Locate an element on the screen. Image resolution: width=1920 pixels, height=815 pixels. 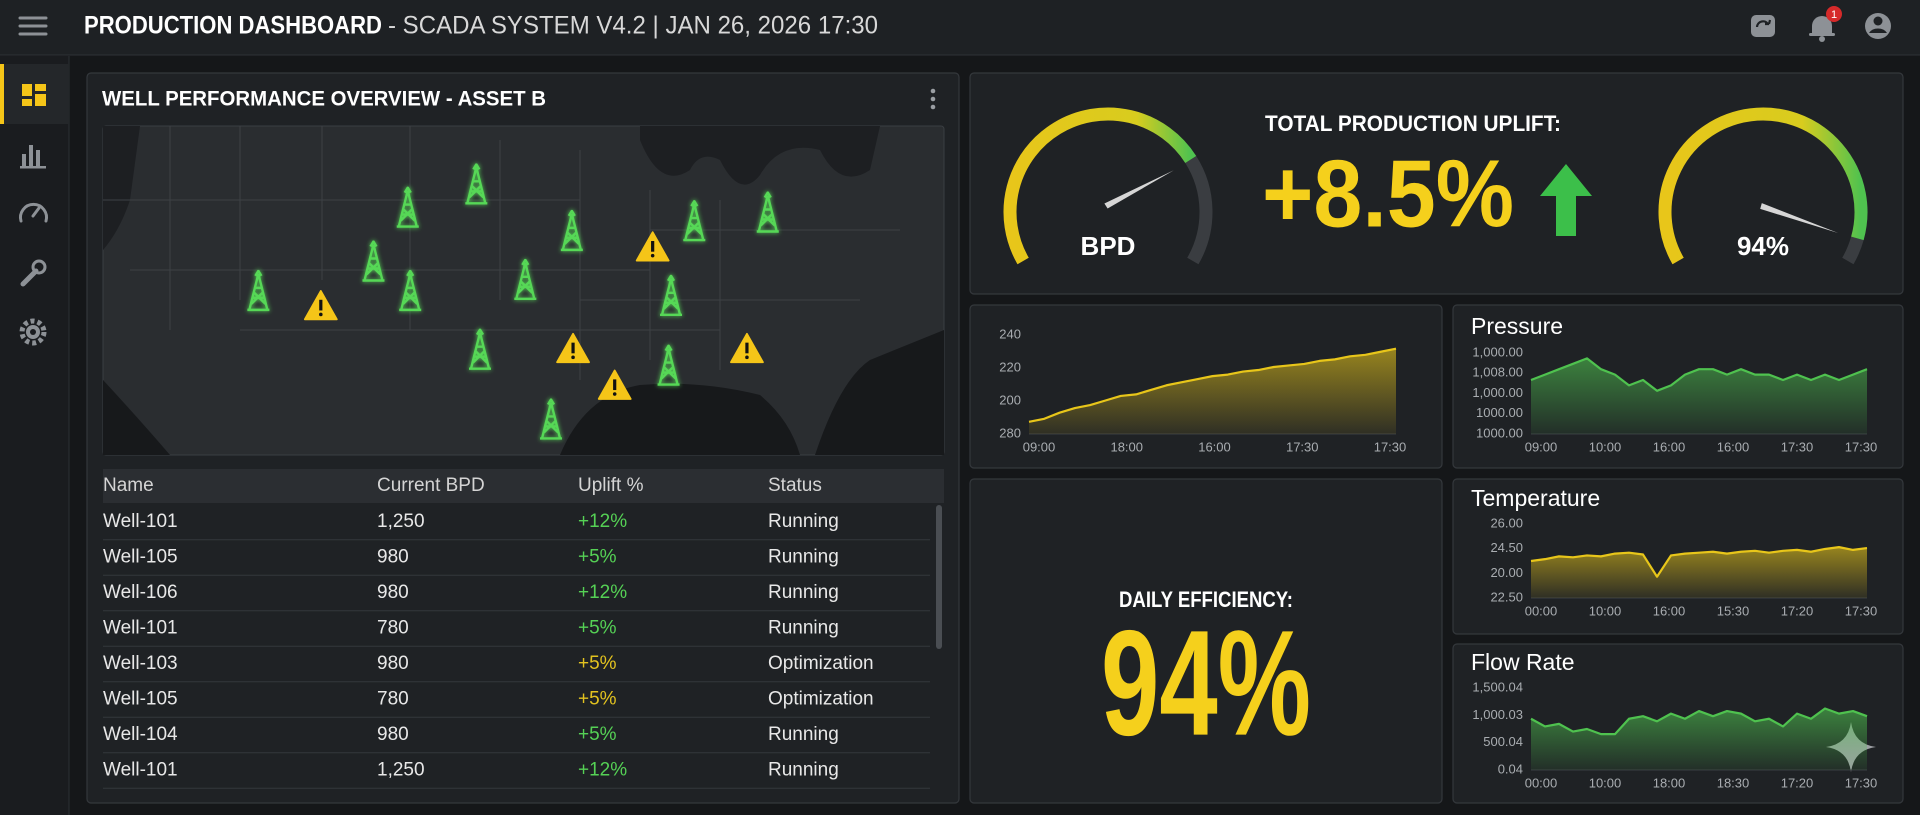
panel-title: WELL PERFORMANCE OVERVIEW - ASSET B is located at coordinates (324, 99).